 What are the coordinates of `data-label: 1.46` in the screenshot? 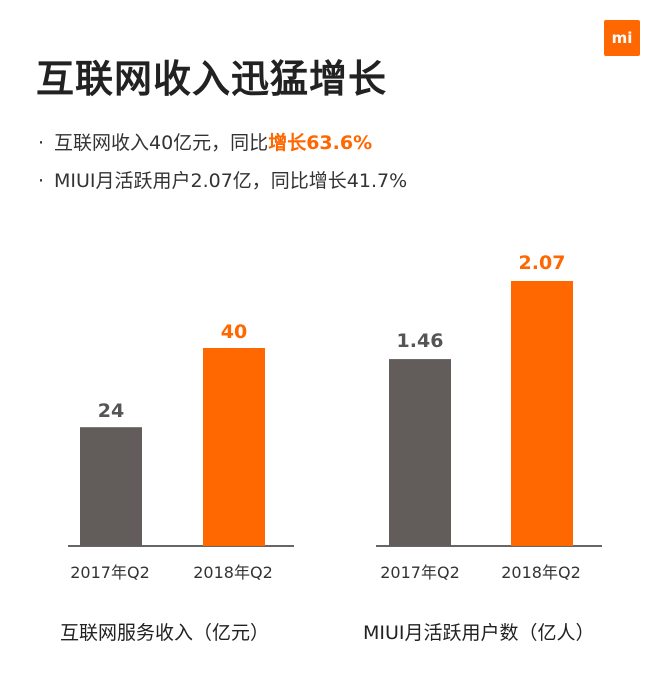 It's located at (420, 341).